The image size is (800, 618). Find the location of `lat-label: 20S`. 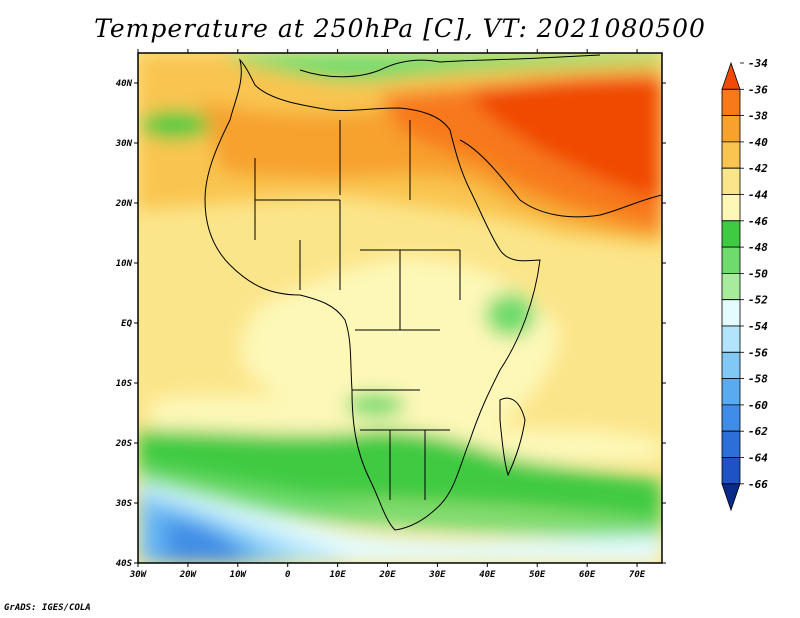

lat-label: 20S is located at coordinates (124, 444).